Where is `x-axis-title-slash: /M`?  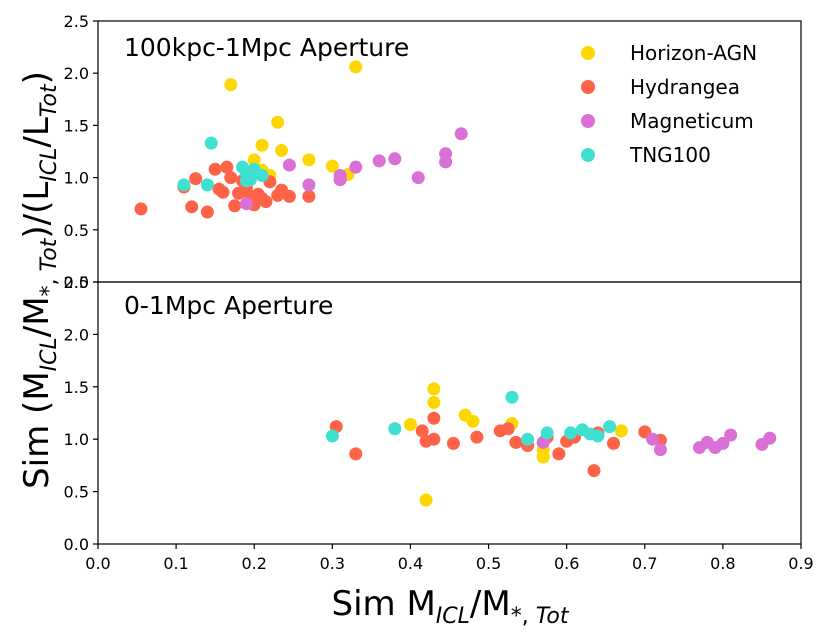 x-axis-title-slash: /M is located at coordinates (490, 604).